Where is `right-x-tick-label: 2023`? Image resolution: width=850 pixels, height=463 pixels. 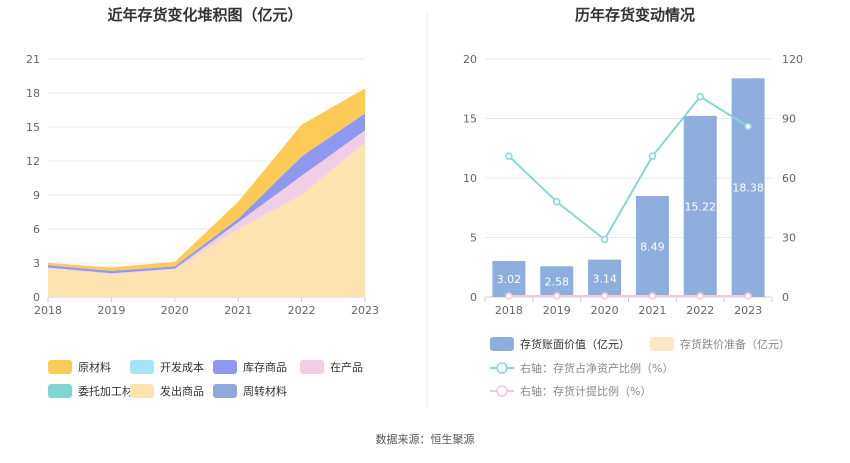
right-x-tick-label: 2023 is located at coordinates (748, 310).